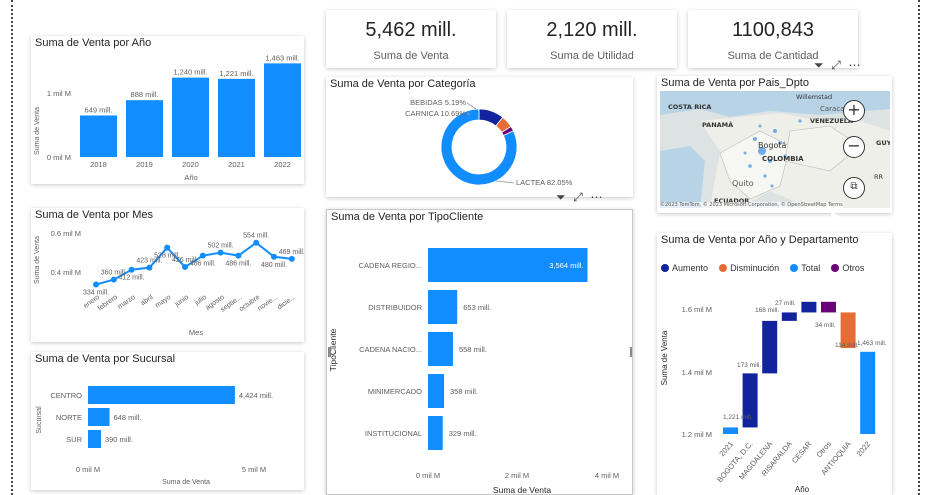  I want to click on map-label: Caracas, so click(834, 109).